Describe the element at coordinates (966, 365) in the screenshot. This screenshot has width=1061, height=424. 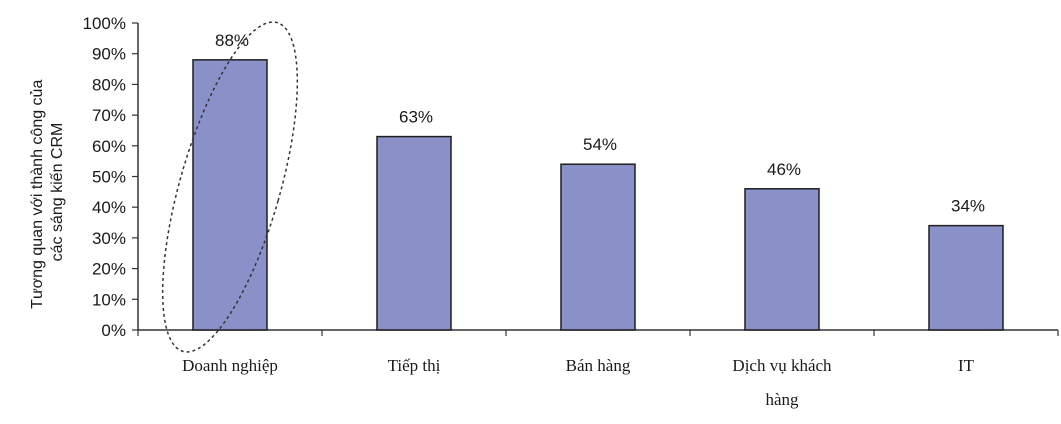
I see `x-tick-label: IT` at that location.